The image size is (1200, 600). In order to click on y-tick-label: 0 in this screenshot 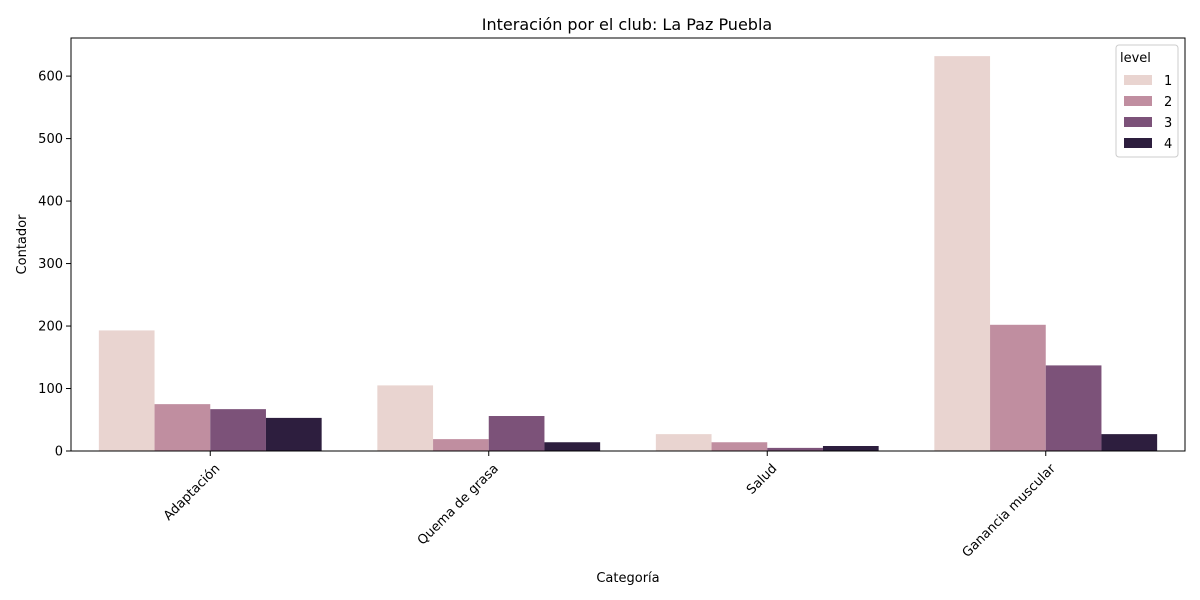, I will do `click(59, 452)`.